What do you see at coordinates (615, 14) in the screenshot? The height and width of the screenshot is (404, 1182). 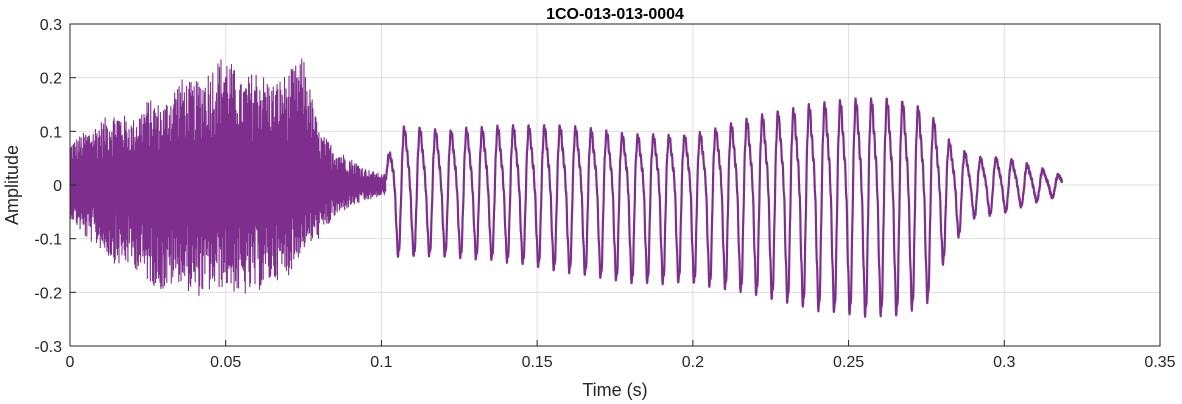 I see `chart-title: 1CO-013-013-0004` at bounding box center [615, 14].